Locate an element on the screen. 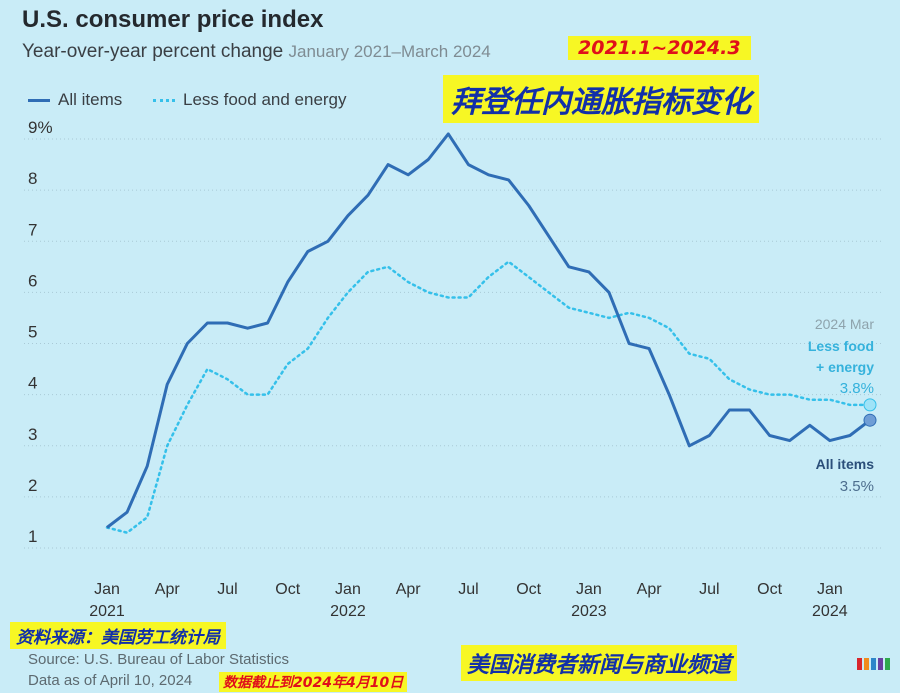  y-tick-label: 9% is located at coordinates (40, 127).